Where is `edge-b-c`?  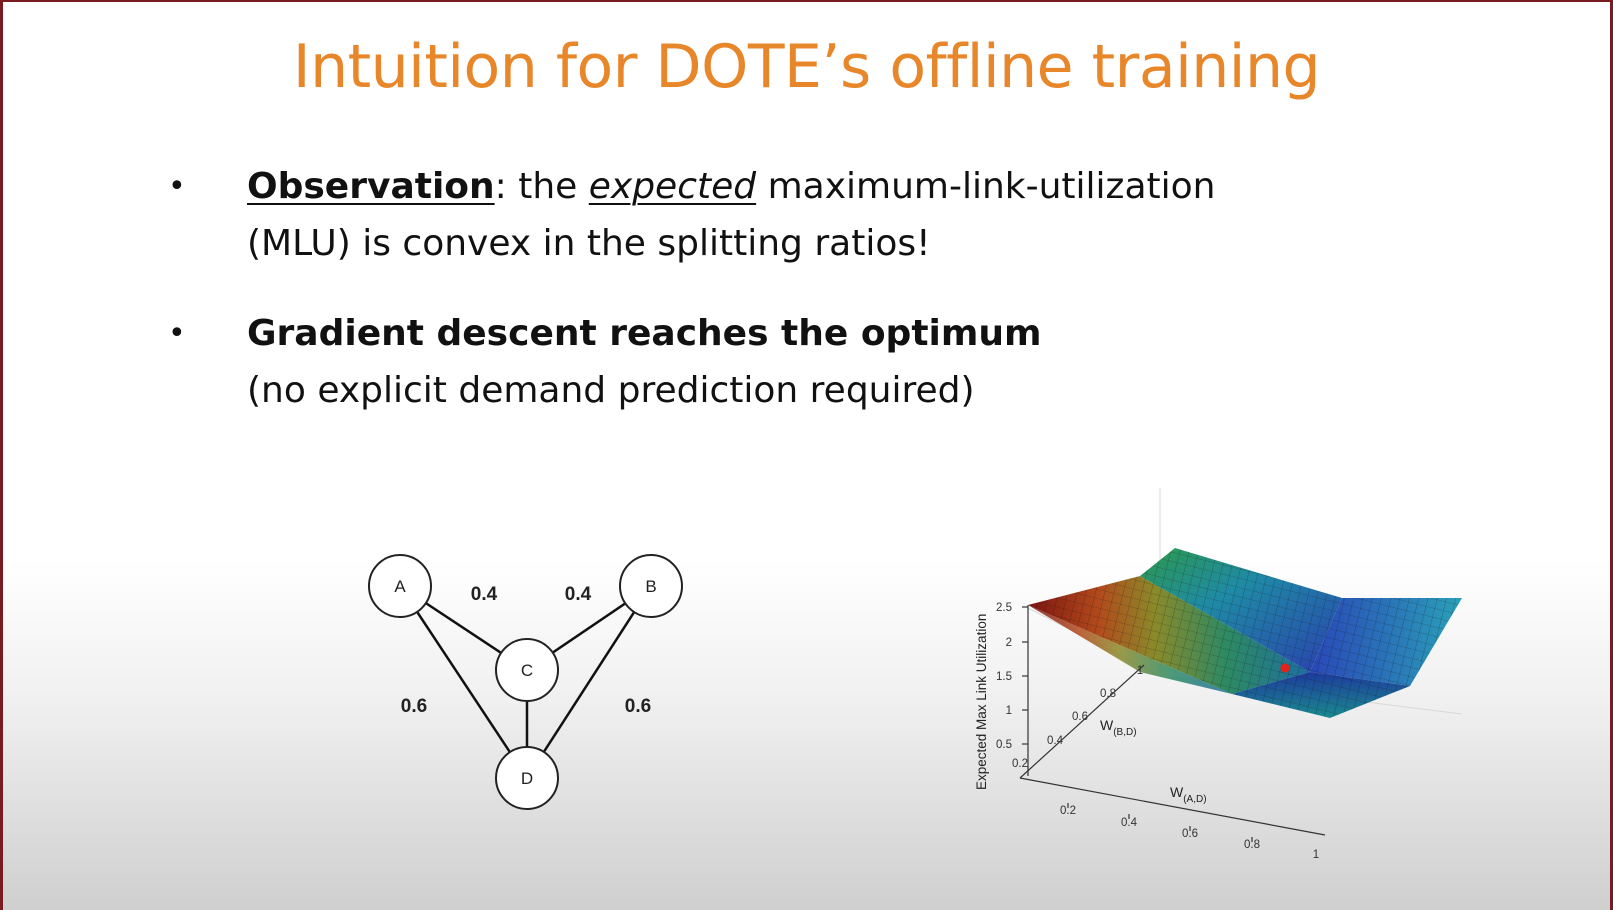 edge-b-c is located at coordinates (589, 628).